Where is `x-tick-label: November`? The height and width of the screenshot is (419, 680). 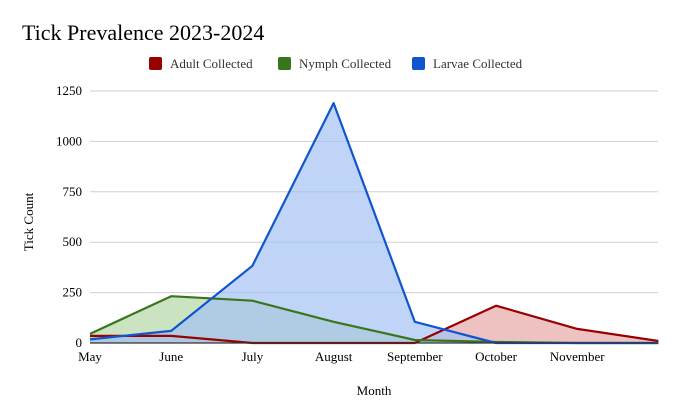 x-tick-label: November is located at coordinates (578, 356).